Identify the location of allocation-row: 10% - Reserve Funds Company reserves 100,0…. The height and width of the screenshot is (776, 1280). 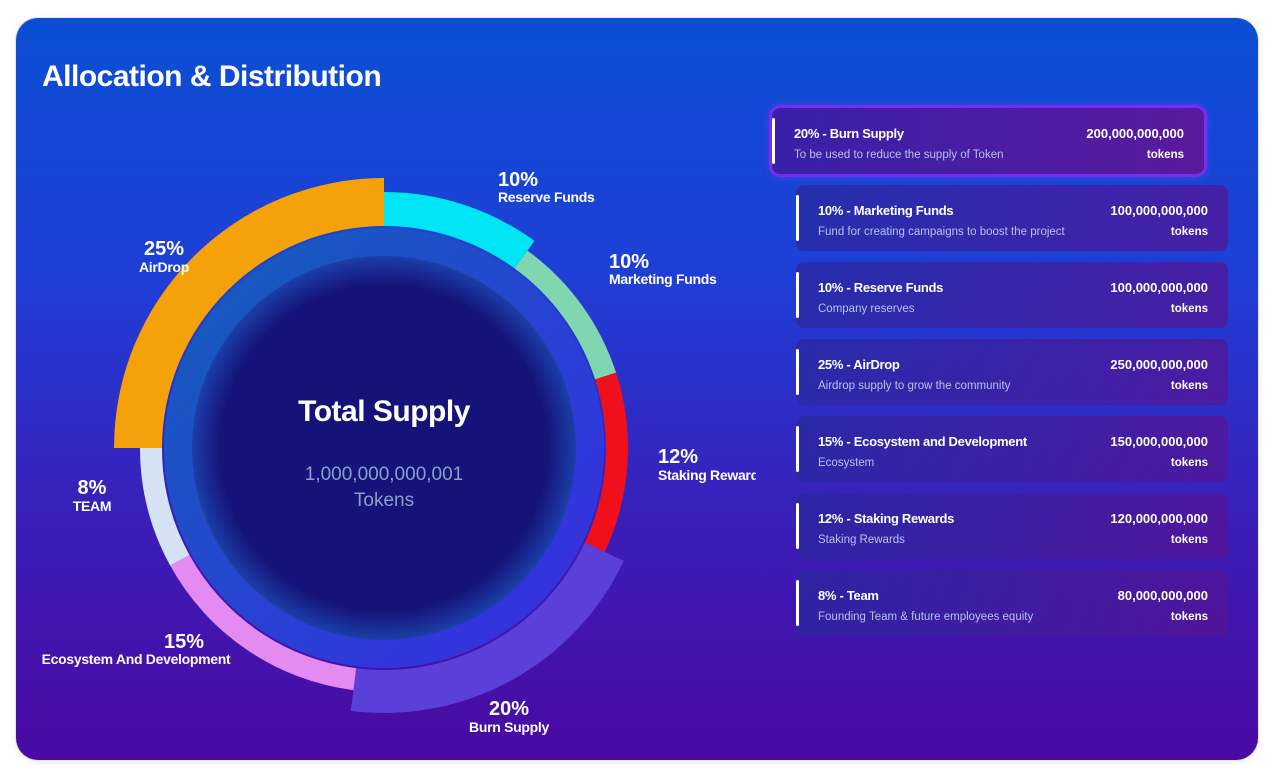
(1012, 295).